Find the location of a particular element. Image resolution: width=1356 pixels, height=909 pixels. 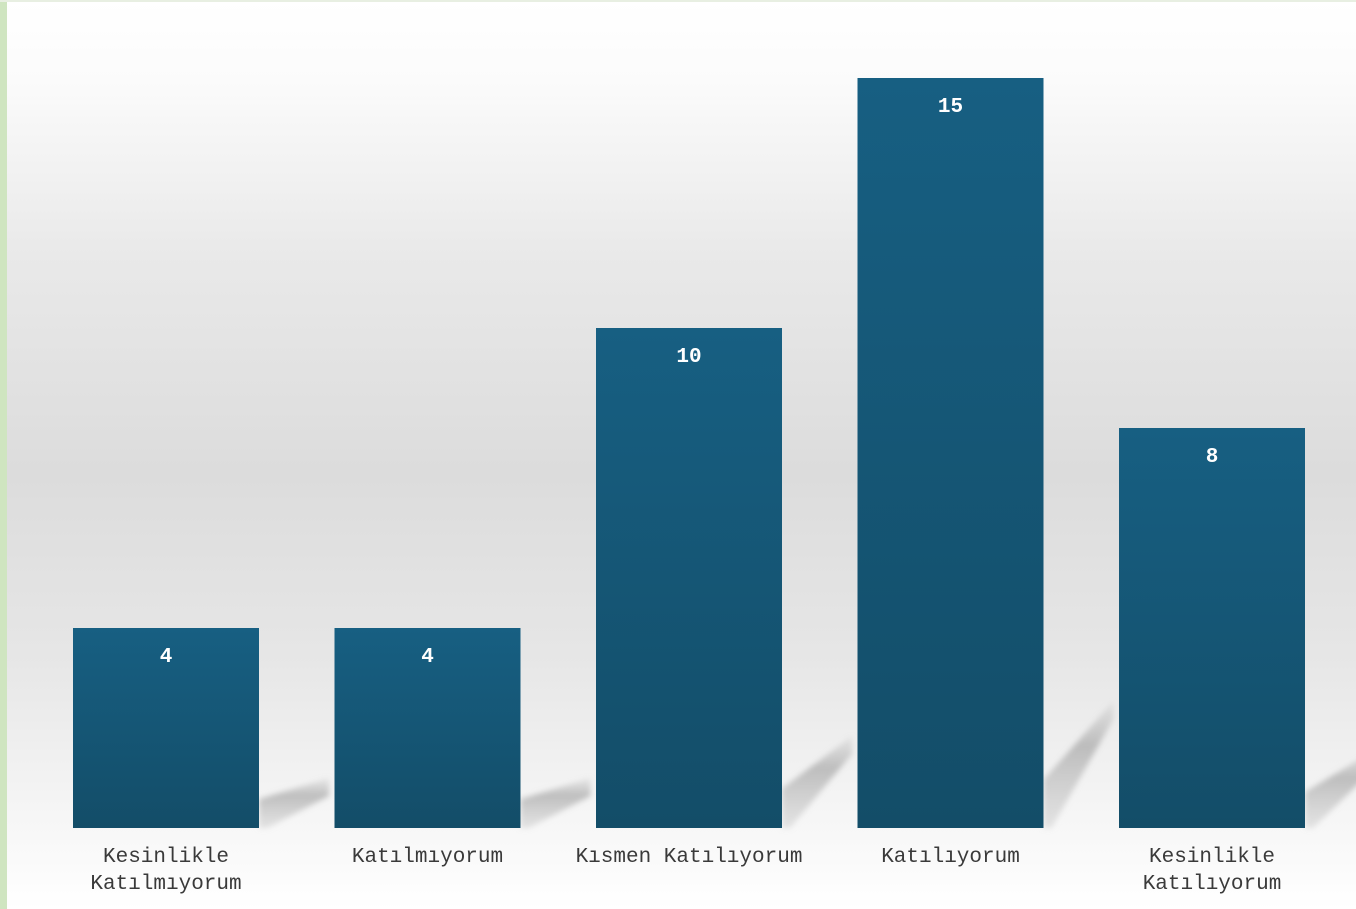

bar-value-label: 15 is located at coordinates (950, 107).